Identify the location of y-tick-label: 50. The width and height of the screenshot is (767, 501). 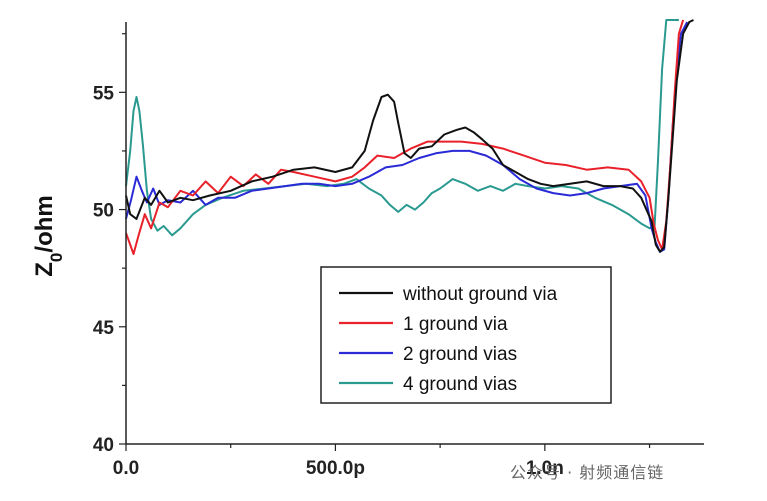
(103, 211).